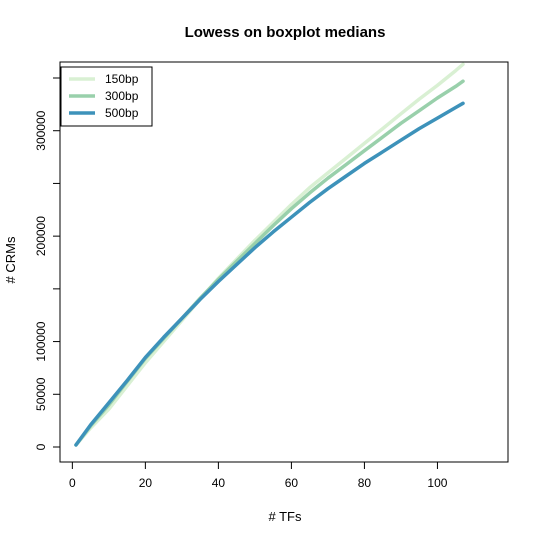  I want to click on chart-title: Lowess on boxplot medians, so click(285, 32).